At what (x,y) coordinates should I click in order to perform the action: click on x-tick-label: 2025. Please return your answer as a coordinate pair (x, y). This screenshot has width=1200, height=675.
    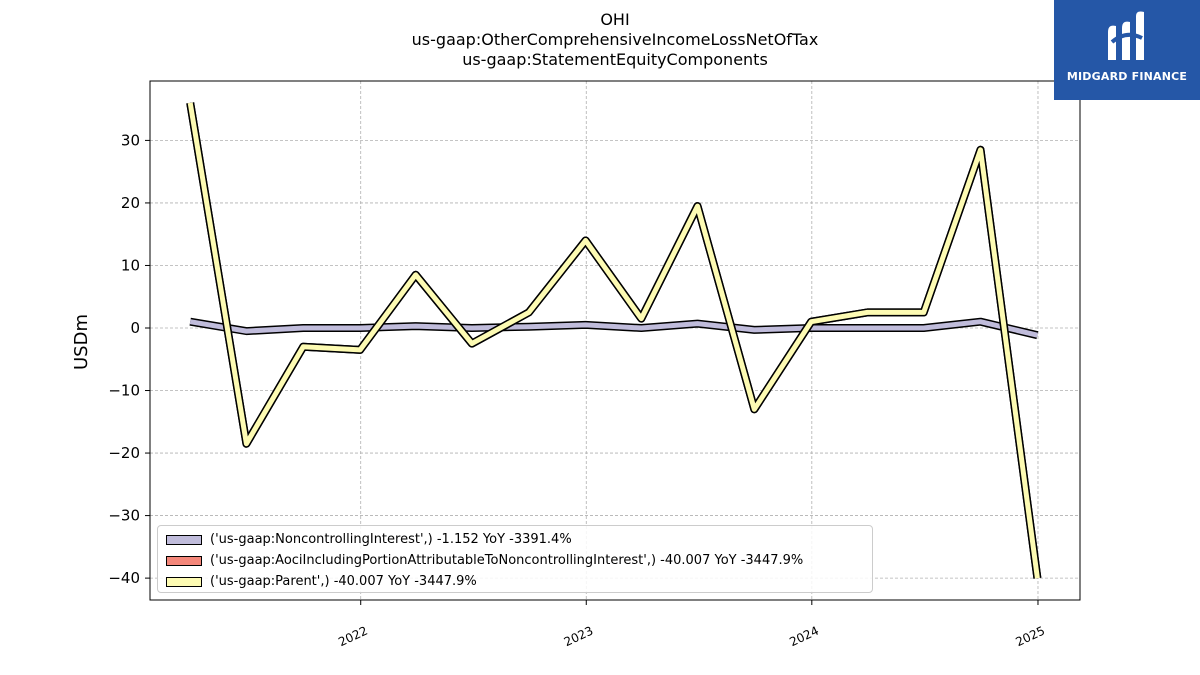
    Looking at the image, I should click on (1030, 637).